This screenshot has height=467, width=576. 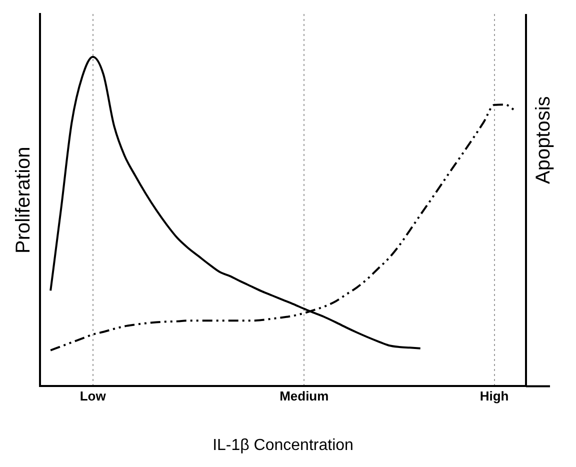 I want to click on y-axis-title: Proliferation, so click(x=23, y=200).